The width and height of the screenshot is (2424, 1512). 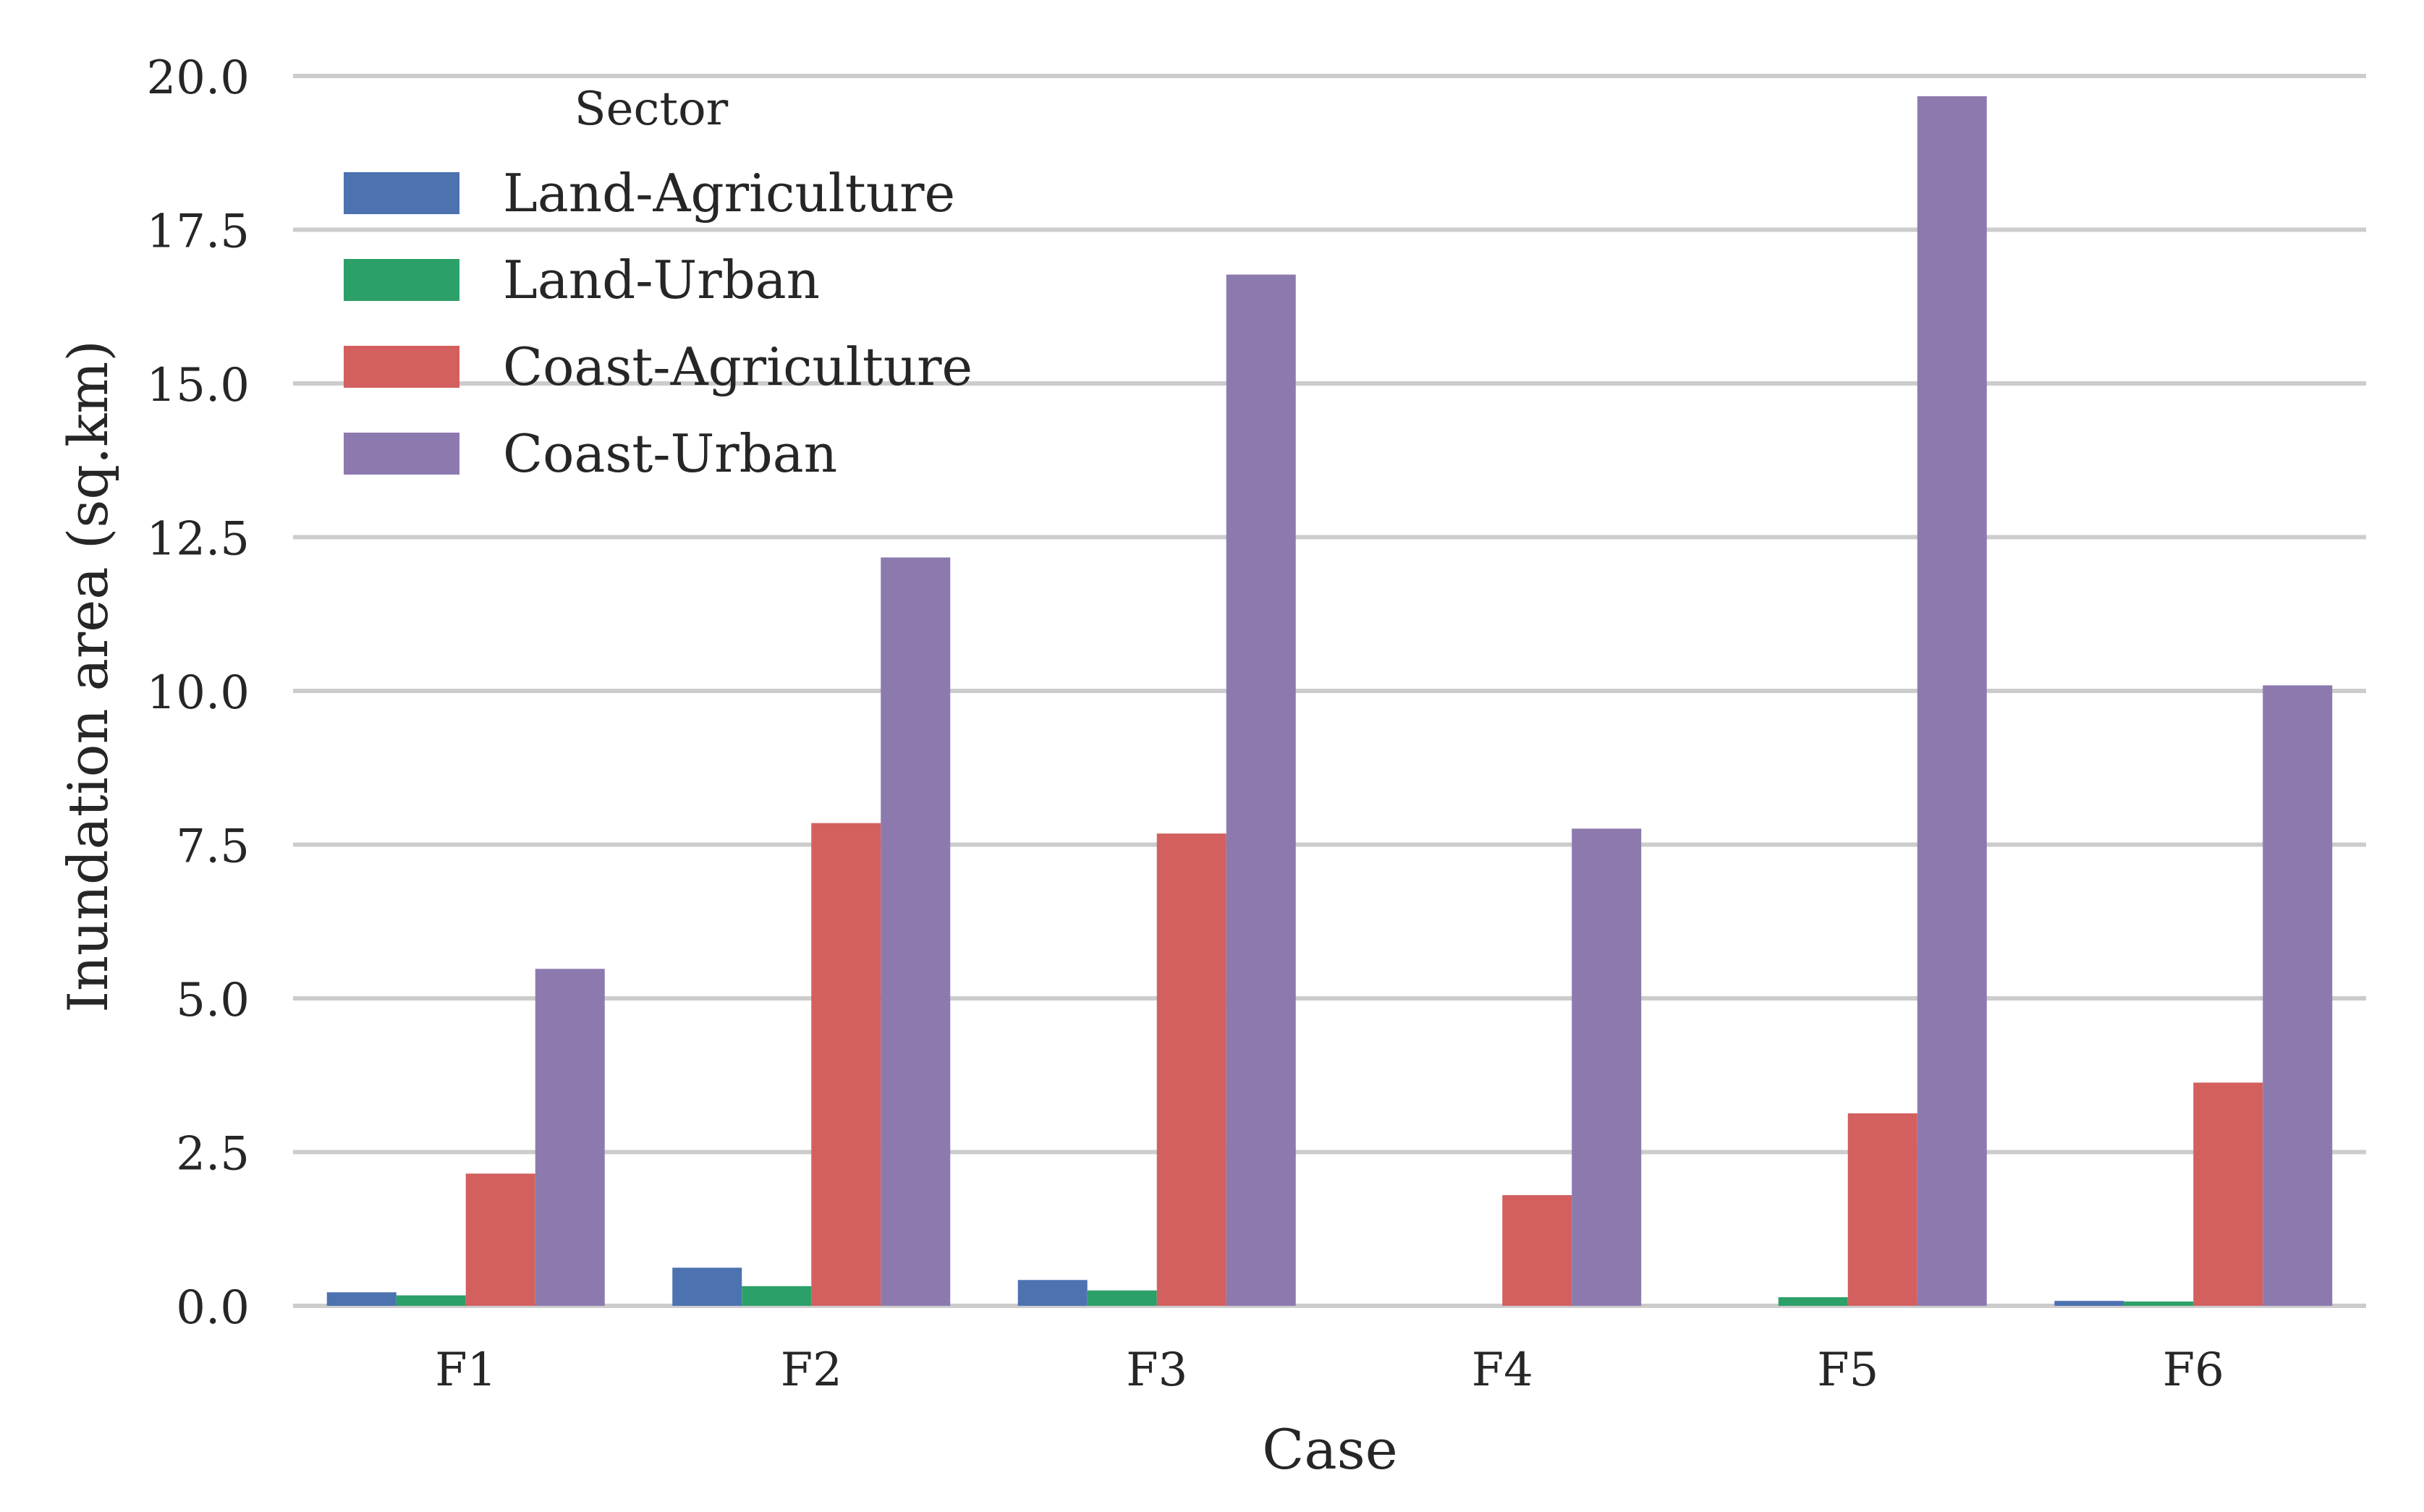 What do you see at coordinates (846, 1064) in the screenshot?
I see `bar-f2-coast-agriculture` at bounding box center [846, 1064].